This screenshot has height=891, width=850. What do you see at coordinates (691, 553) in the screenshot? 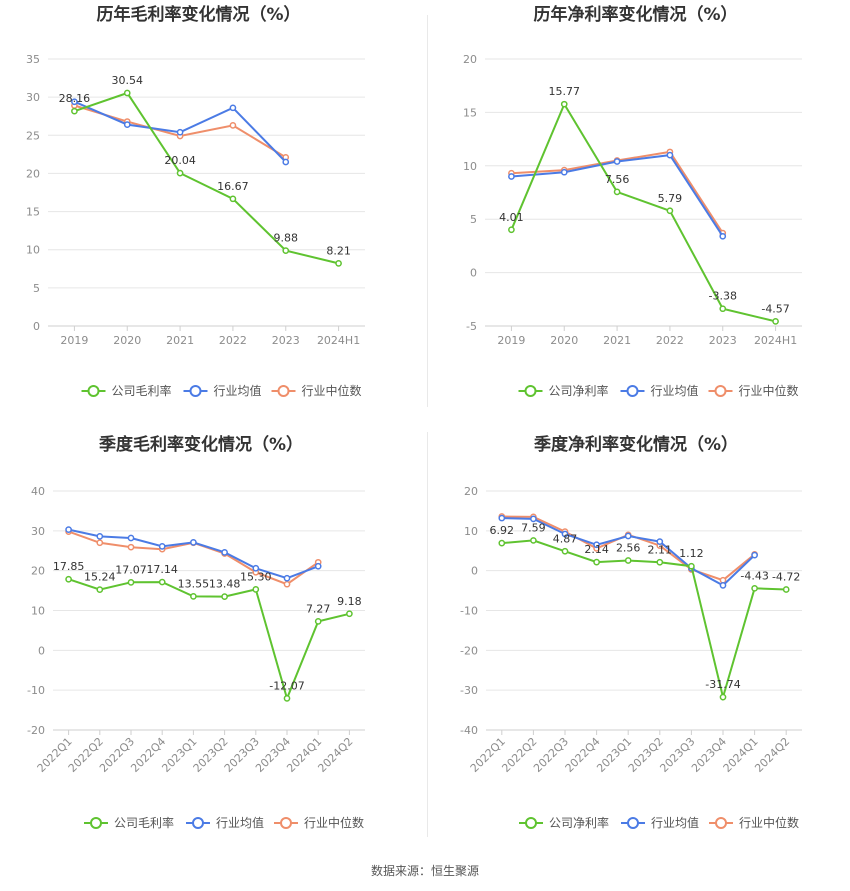
I see `data-label: 1.12` at bounding box center [691, 553].